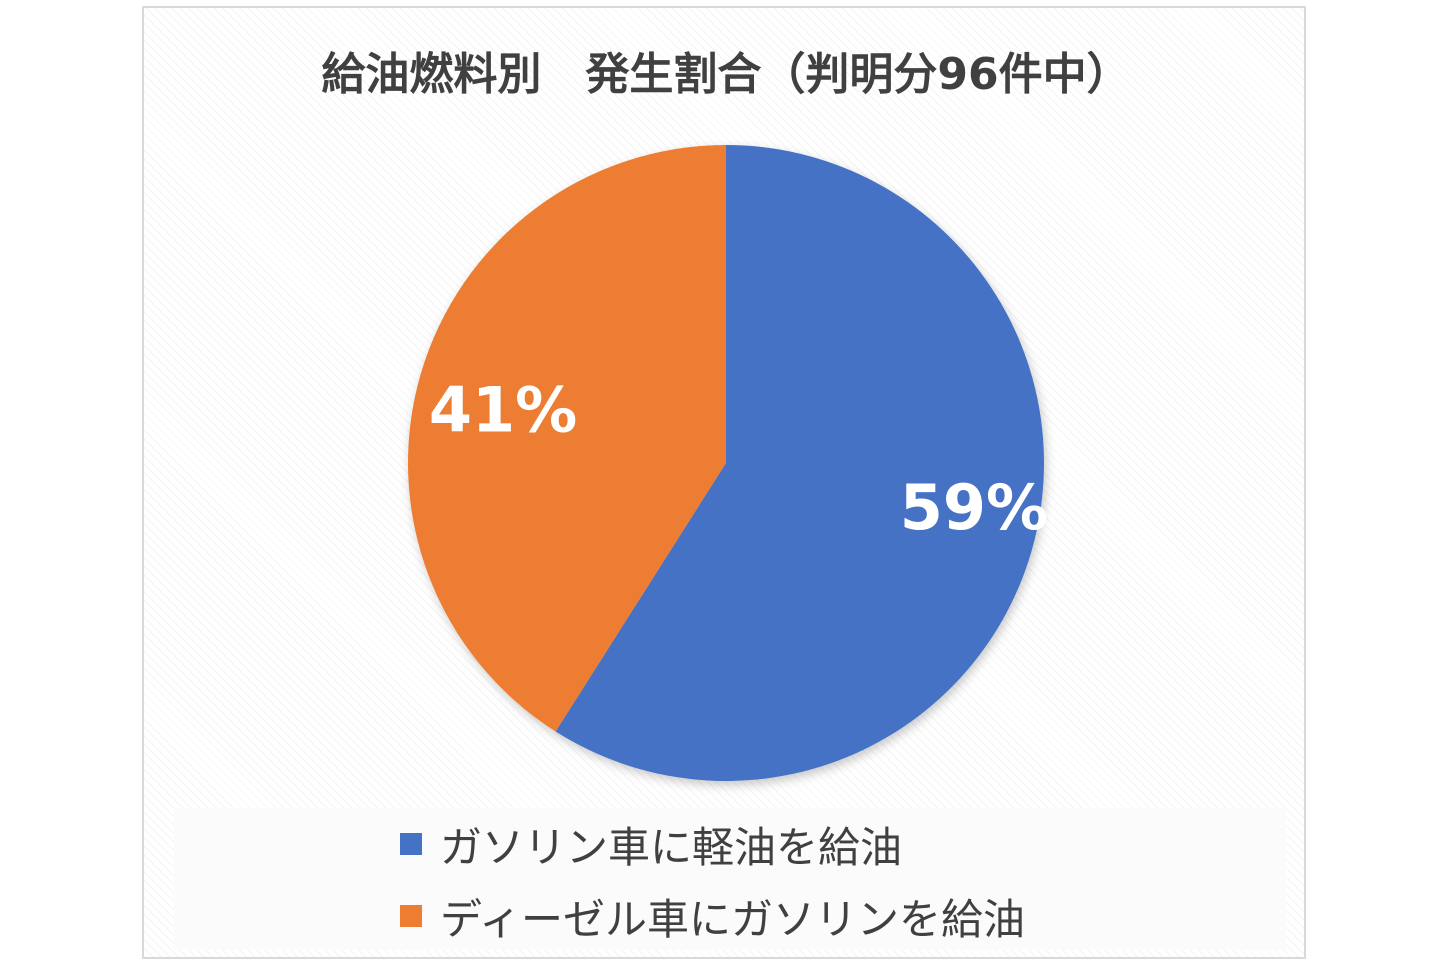 The height and width of the screenshot is (968, 1452). What do you see at coordinates (733, 919) in the screenshot?
I see `legend-label-2: ディーゼル車にガソリンを給油` at bounding box center [733, 919].